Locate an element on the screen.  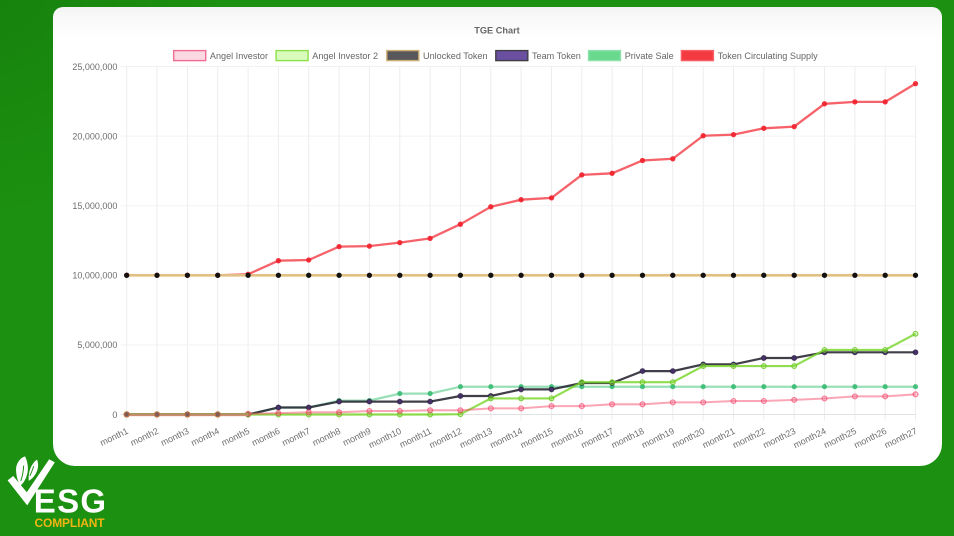
svg-text: Private Sale is located at coordinates (649, 56).